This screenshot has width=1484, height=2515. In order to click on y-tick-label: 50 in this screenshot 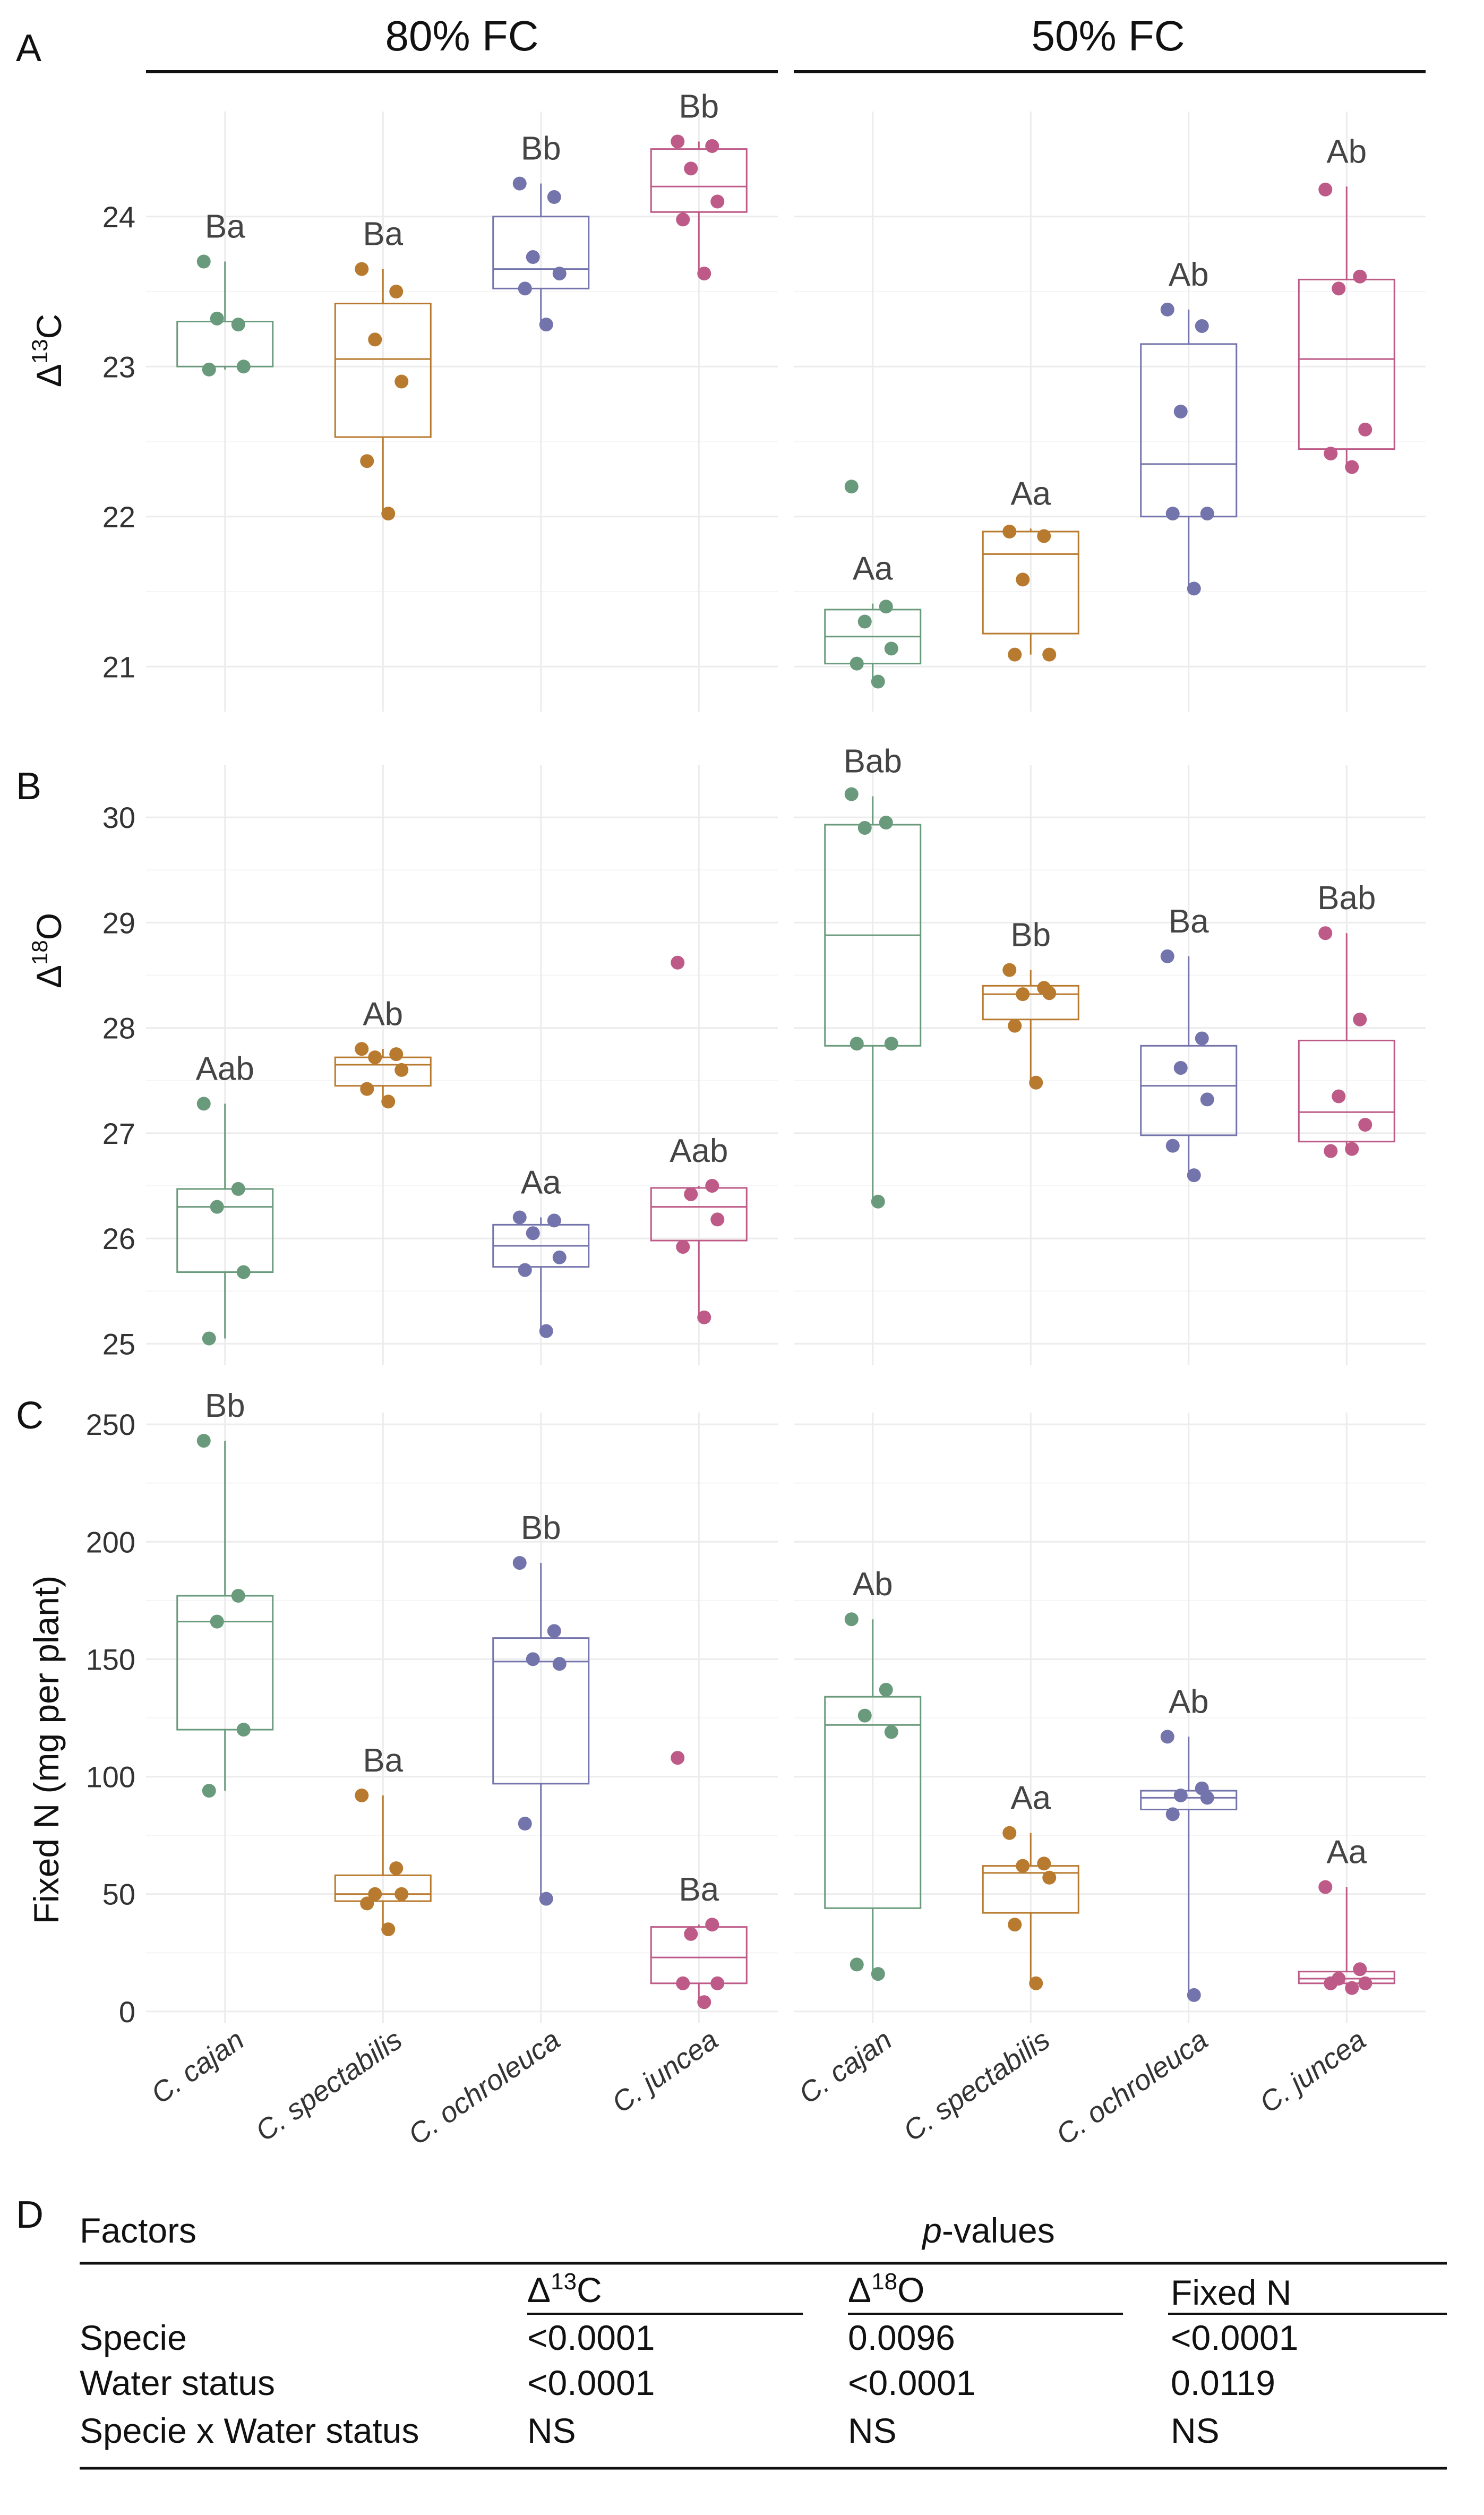, I will do `click(118, 1894)`.